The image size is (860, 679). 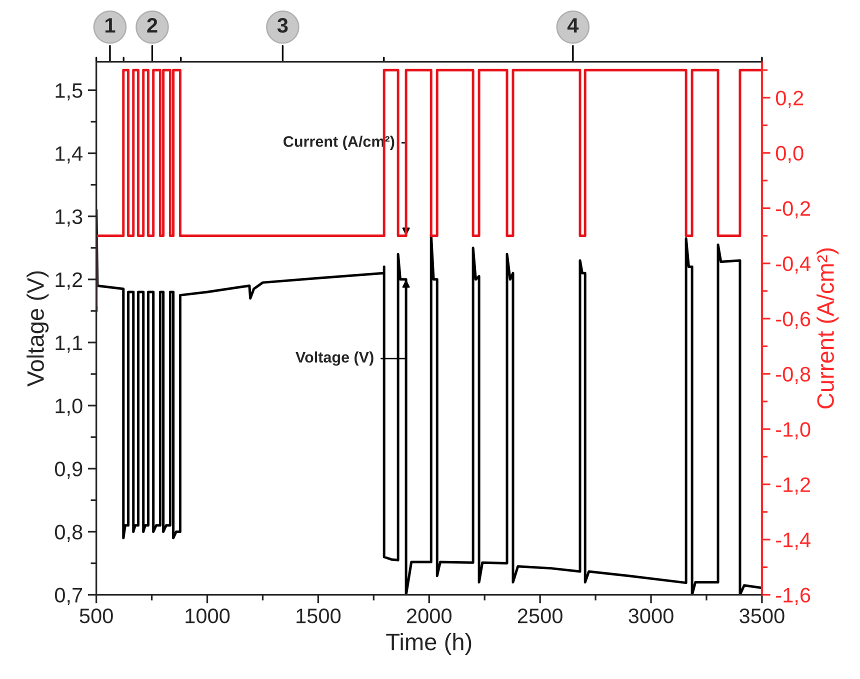 What do you see at coordinates (790, 99) in the screenshot?
I see `y2-tick-label: 0,2` at bounding box center [790, 99].